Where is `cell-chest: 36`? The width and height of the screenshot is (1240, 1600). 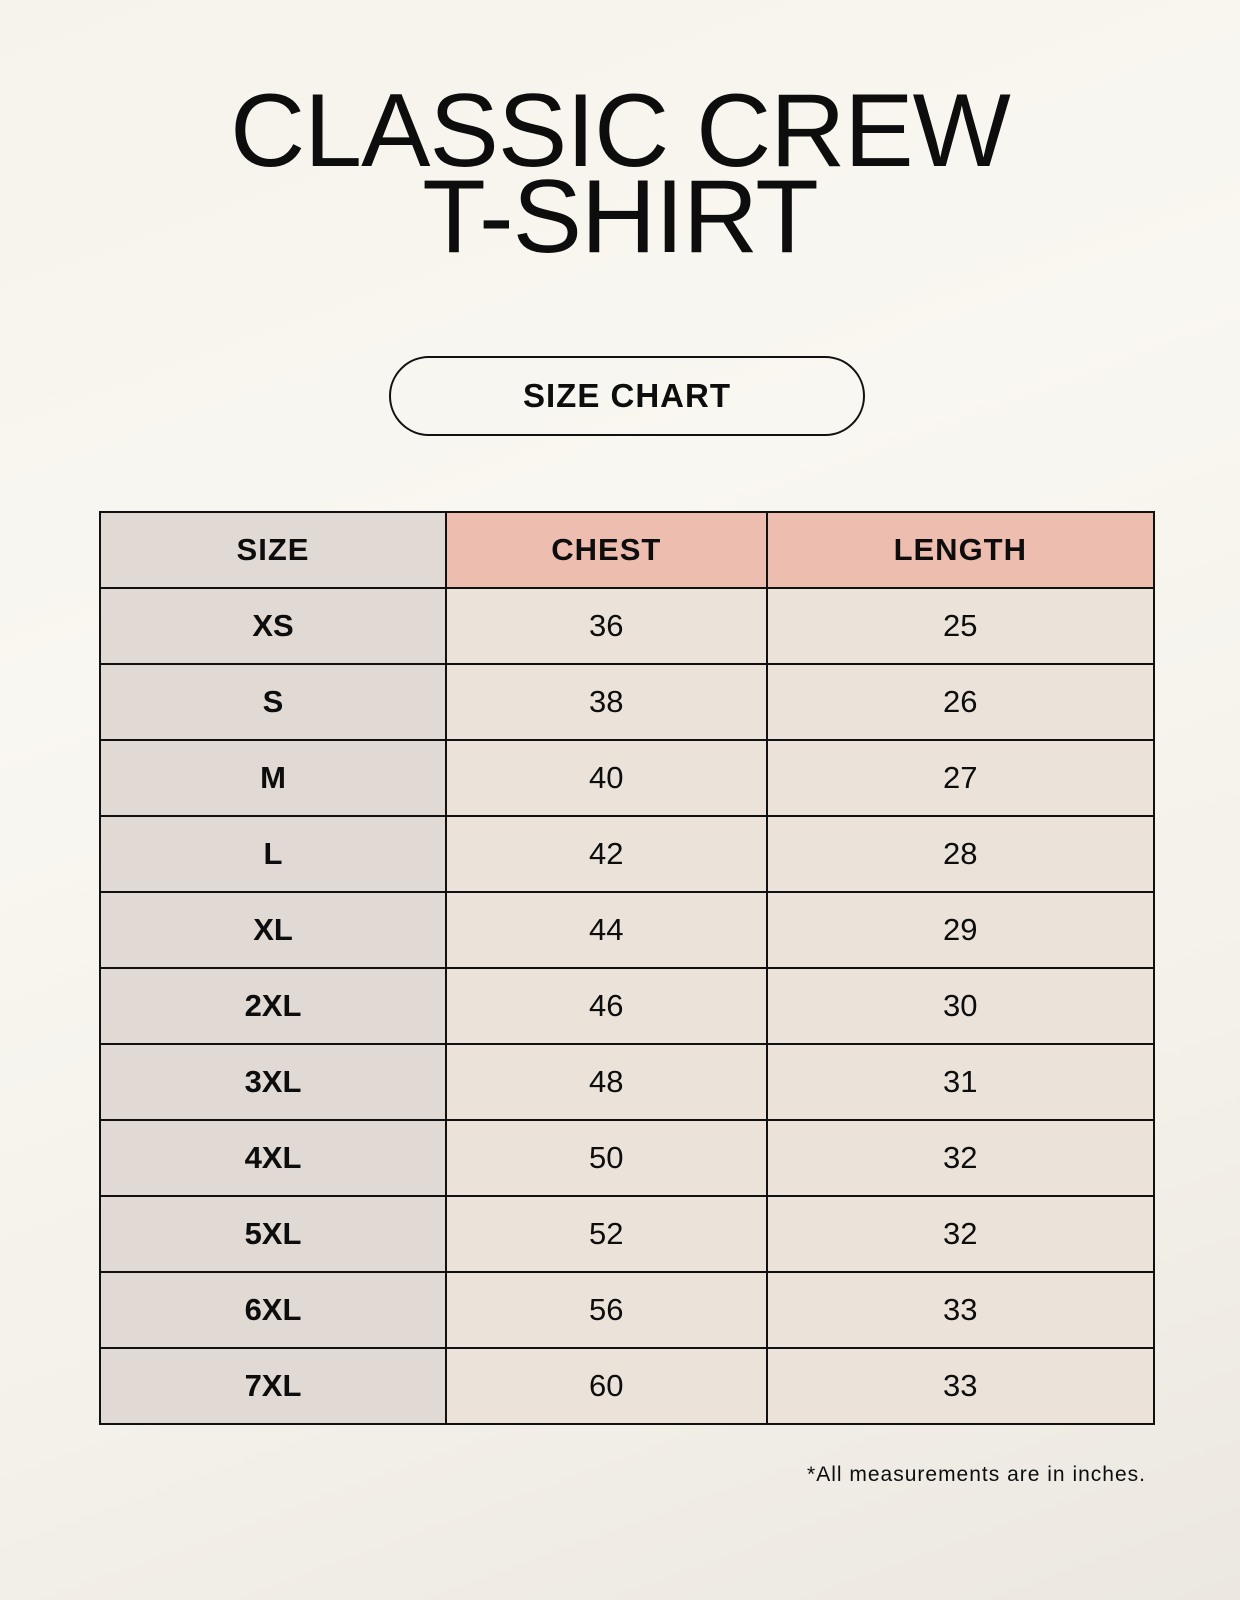 cell-chest: 36 is located at coordinates (606, 626).